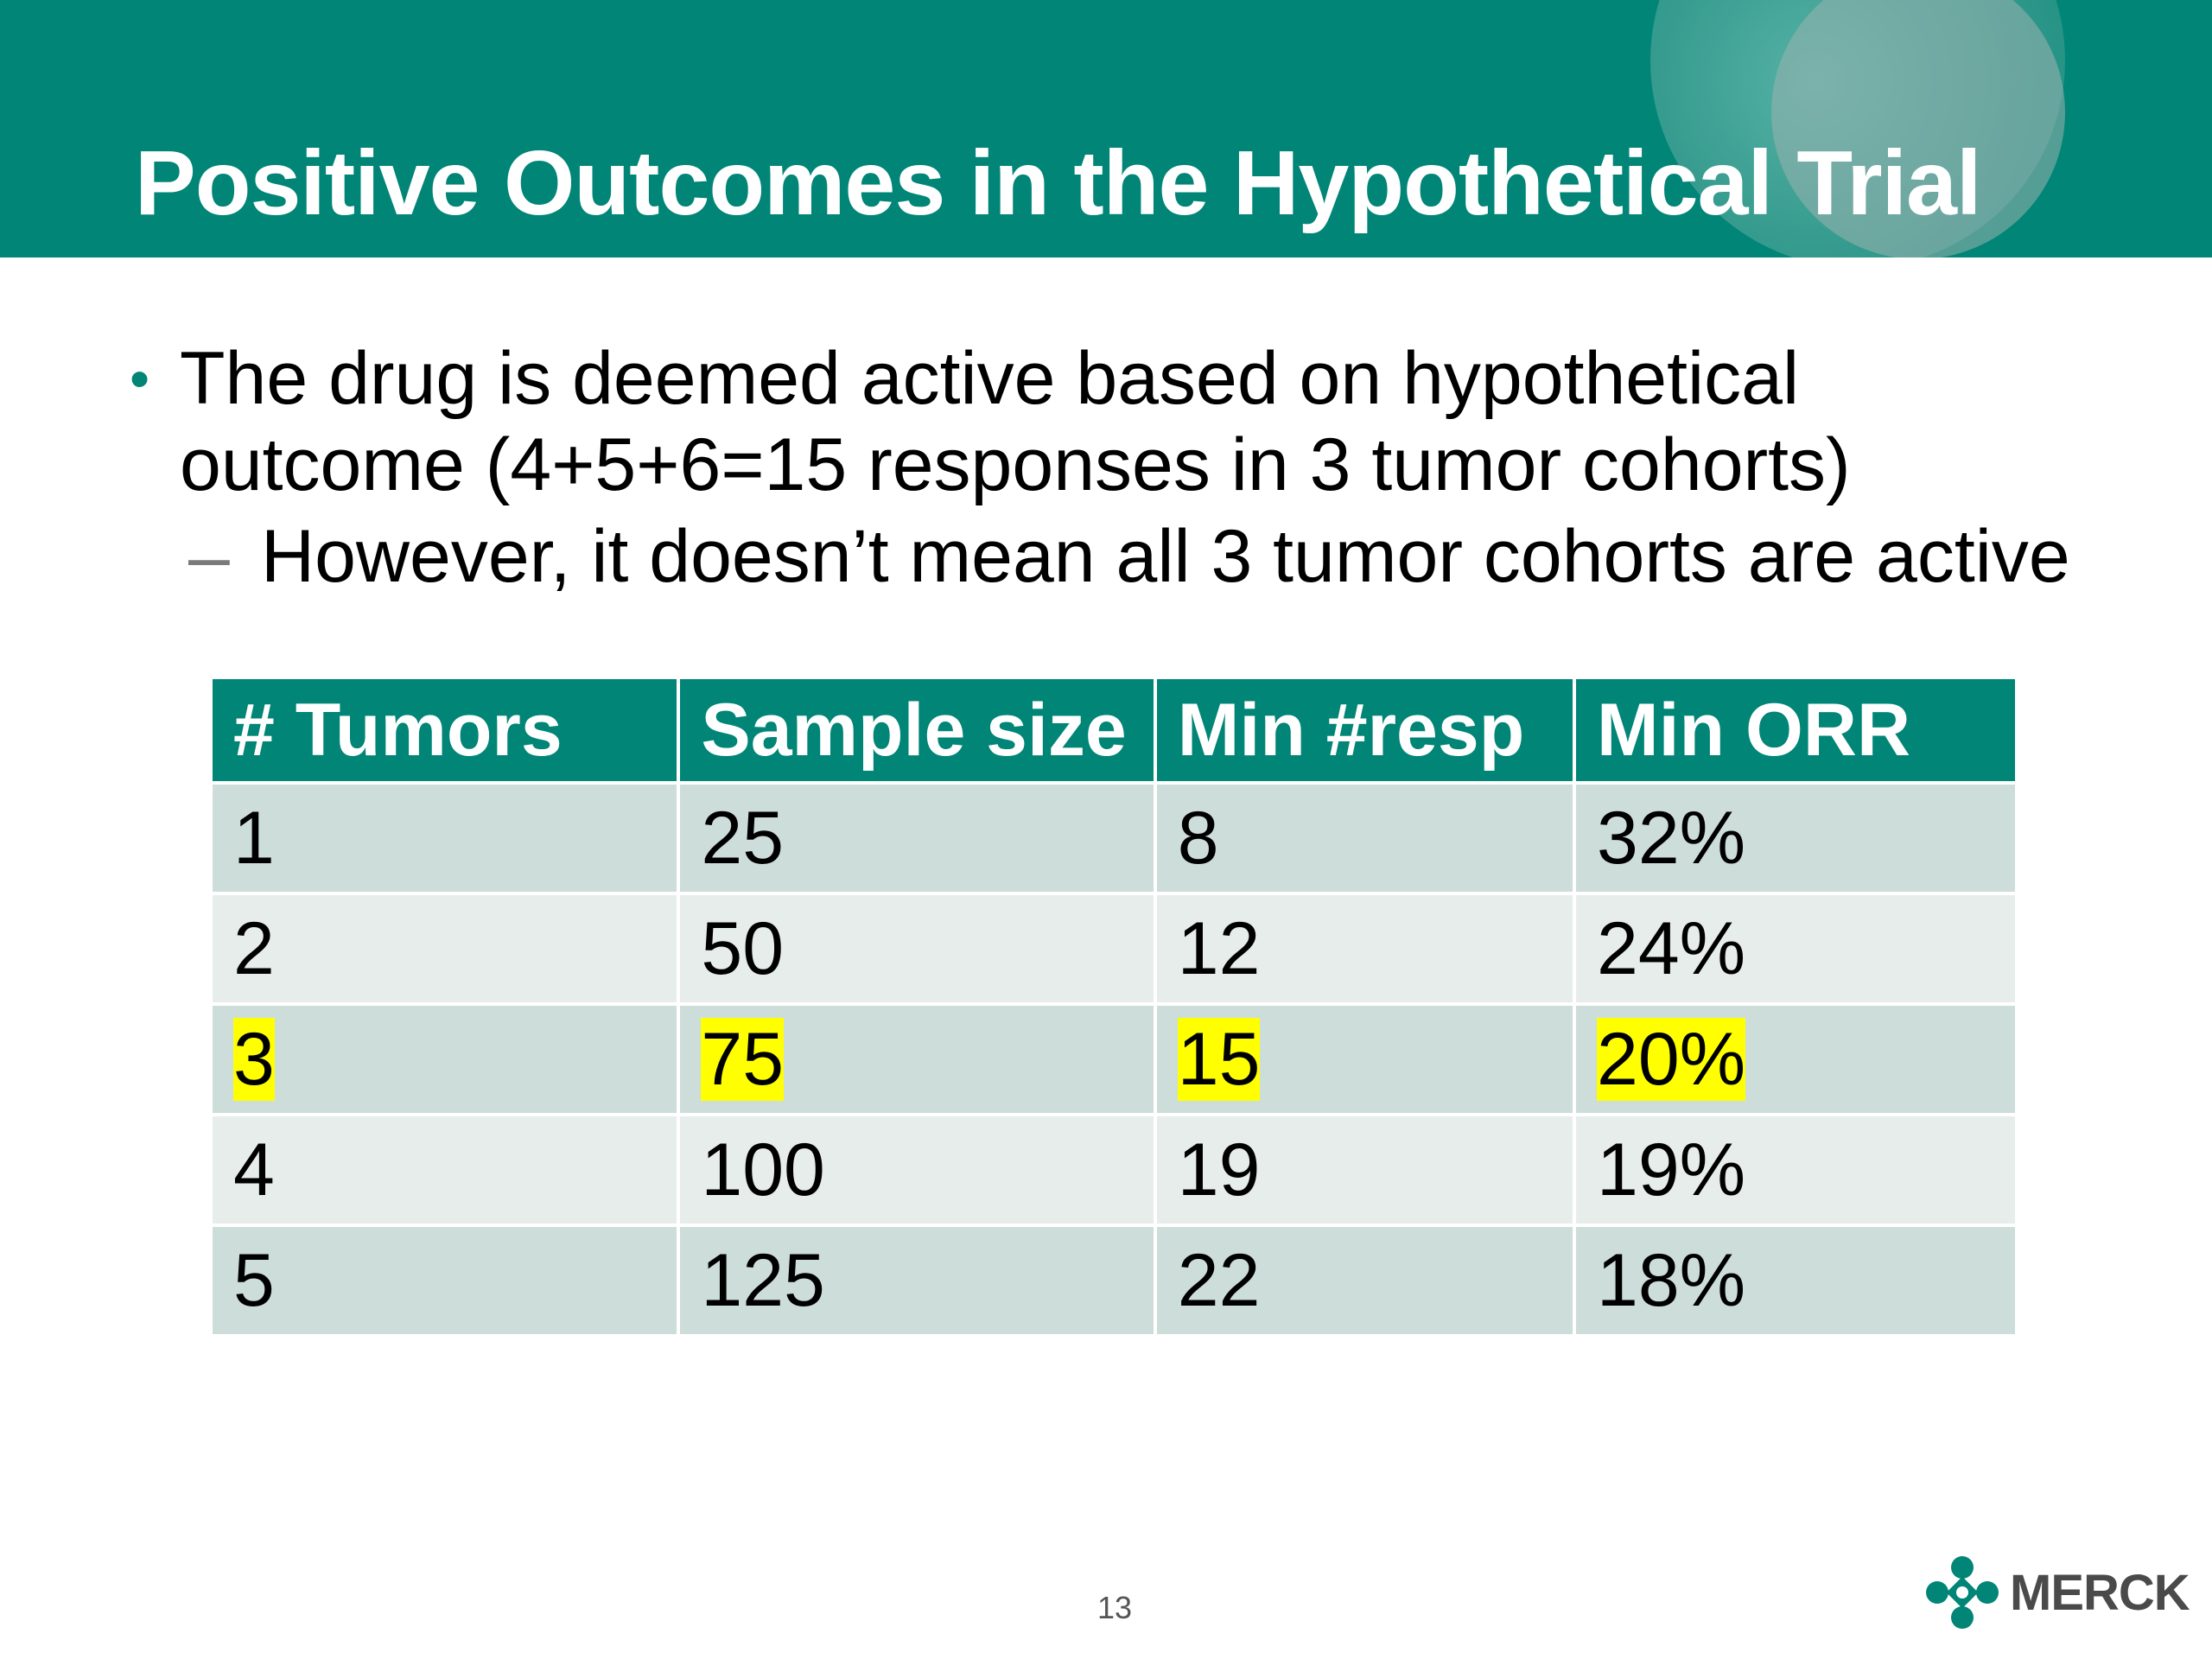  I want to click on cell-min-resp: 22, so click(1364, 1280).